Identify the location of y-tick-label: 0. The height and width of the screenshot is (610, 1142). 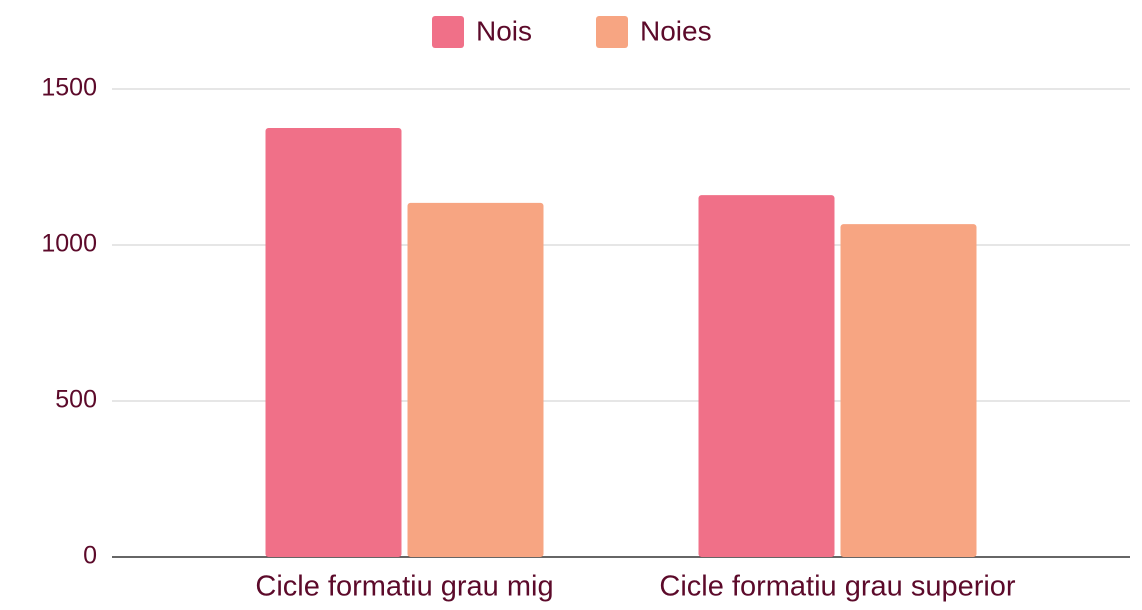
(90, 556).